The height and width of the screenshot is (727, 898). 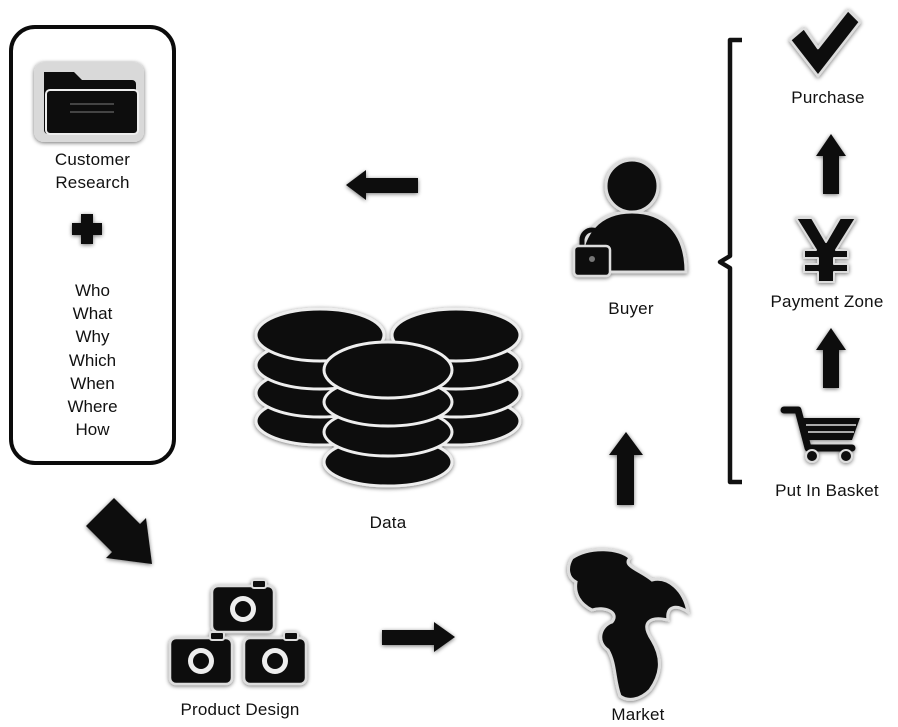 I want to click on plus-icon, so click(x=87, y=229).